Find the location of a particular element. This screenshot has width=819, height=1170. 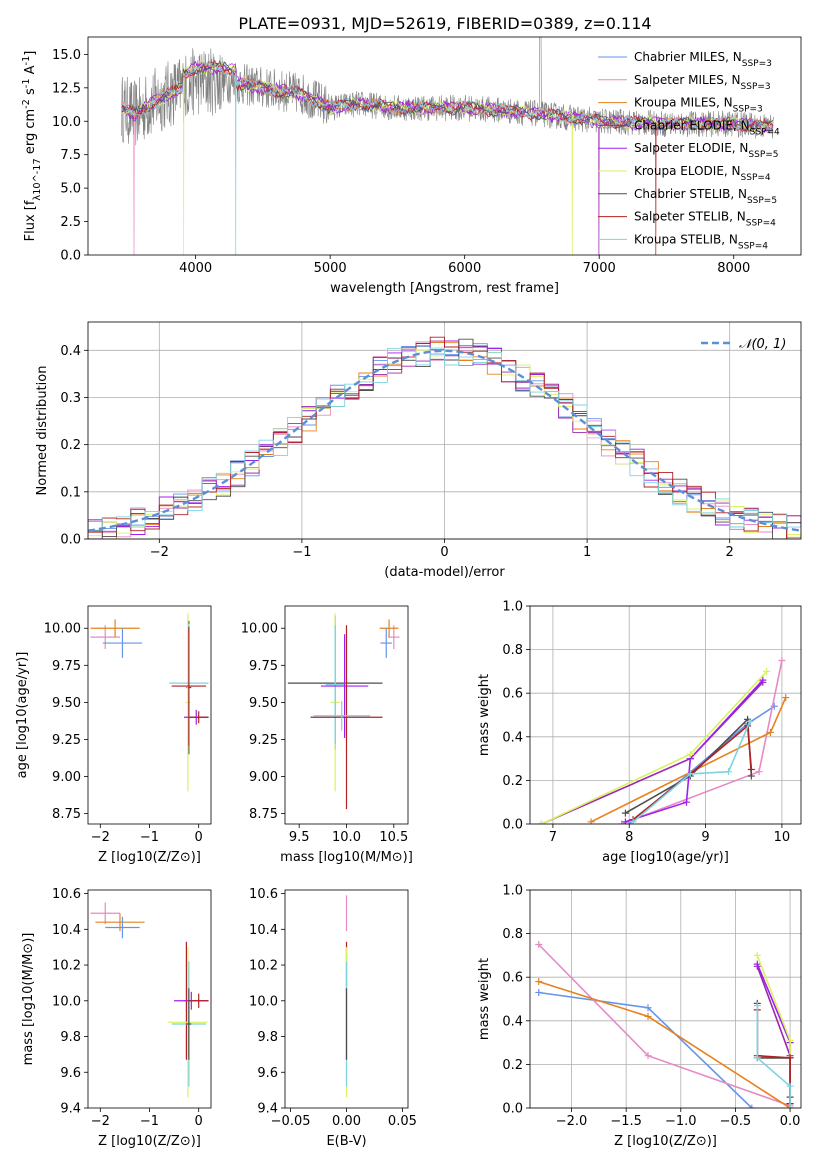

legend-label-salpeter_miles: Salpeter MILES, NSSP=3 is located at coordinates (702, 82).